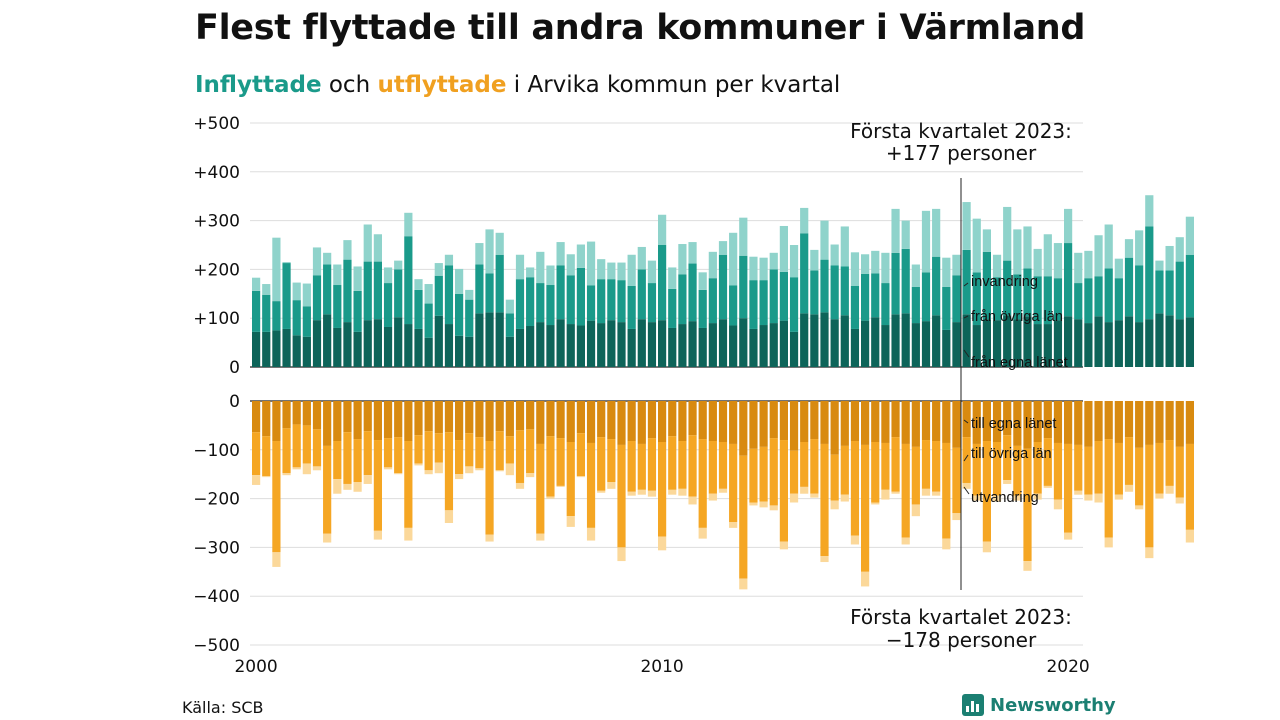  What do you see at coordinates (1039, 705) in the screenshot?
I see `brand-logo: Newsworthy` at bounding box center [1039, 705].